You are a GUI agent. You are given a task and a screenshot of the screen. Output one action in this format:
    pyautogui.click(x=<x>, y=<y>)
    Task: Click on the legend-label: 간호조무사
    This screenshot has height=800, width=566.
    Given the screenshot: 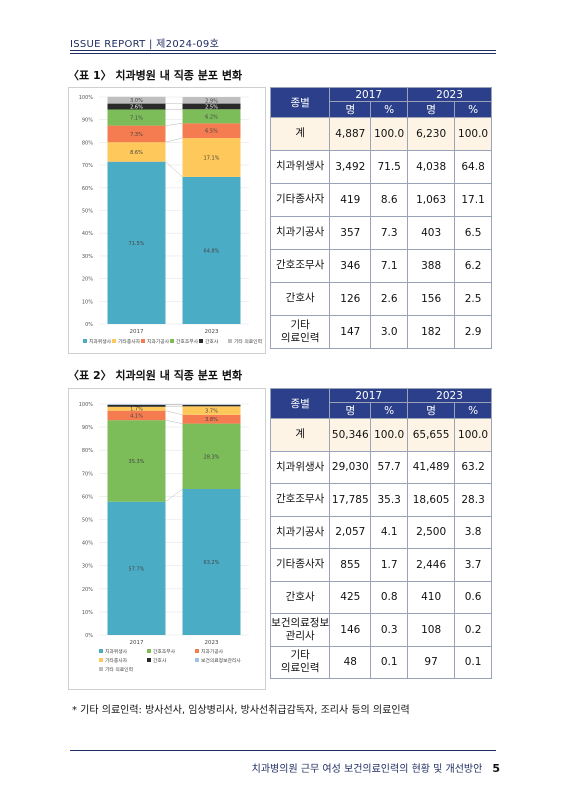 What is the action you would take?
    pyautogui.click(x=164, y=651)
    